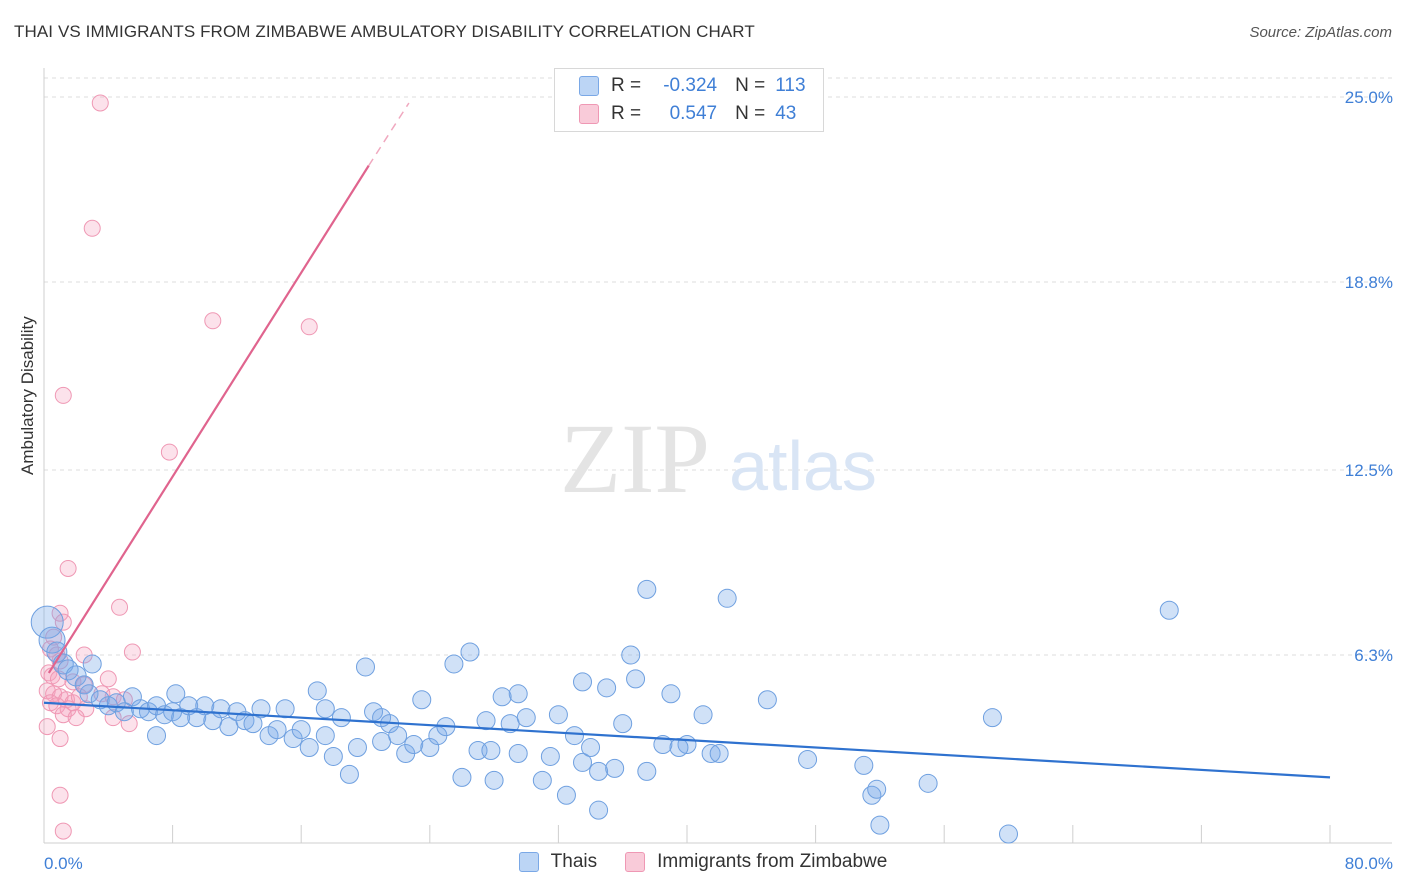  Describe the element at coordinates (693, 113) in the screenshot. I see `legend-r-value: 0.547` at that location.